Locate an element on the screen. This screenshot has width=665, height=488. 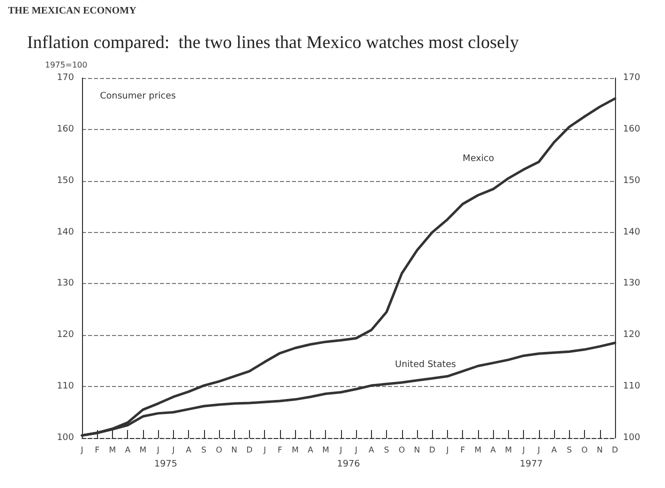
text: THE MEXICAN ECONOMY is located at coordinates (73, 11).